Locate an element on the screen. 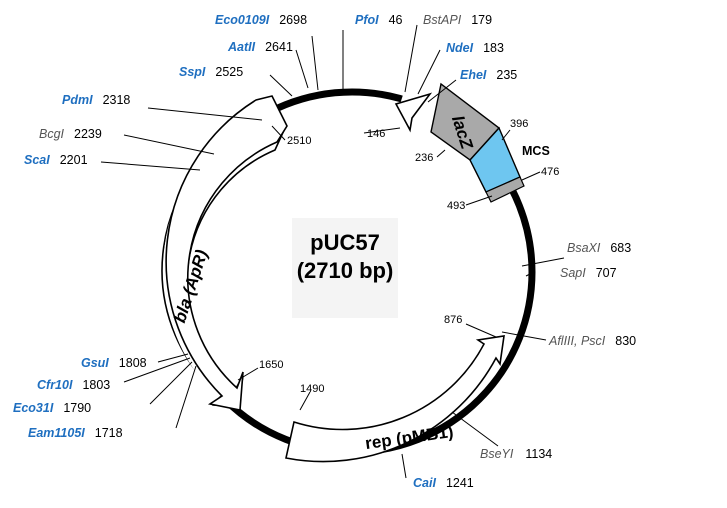  plasmid-size: (2710 bp) is located at coordinates (345, 270).